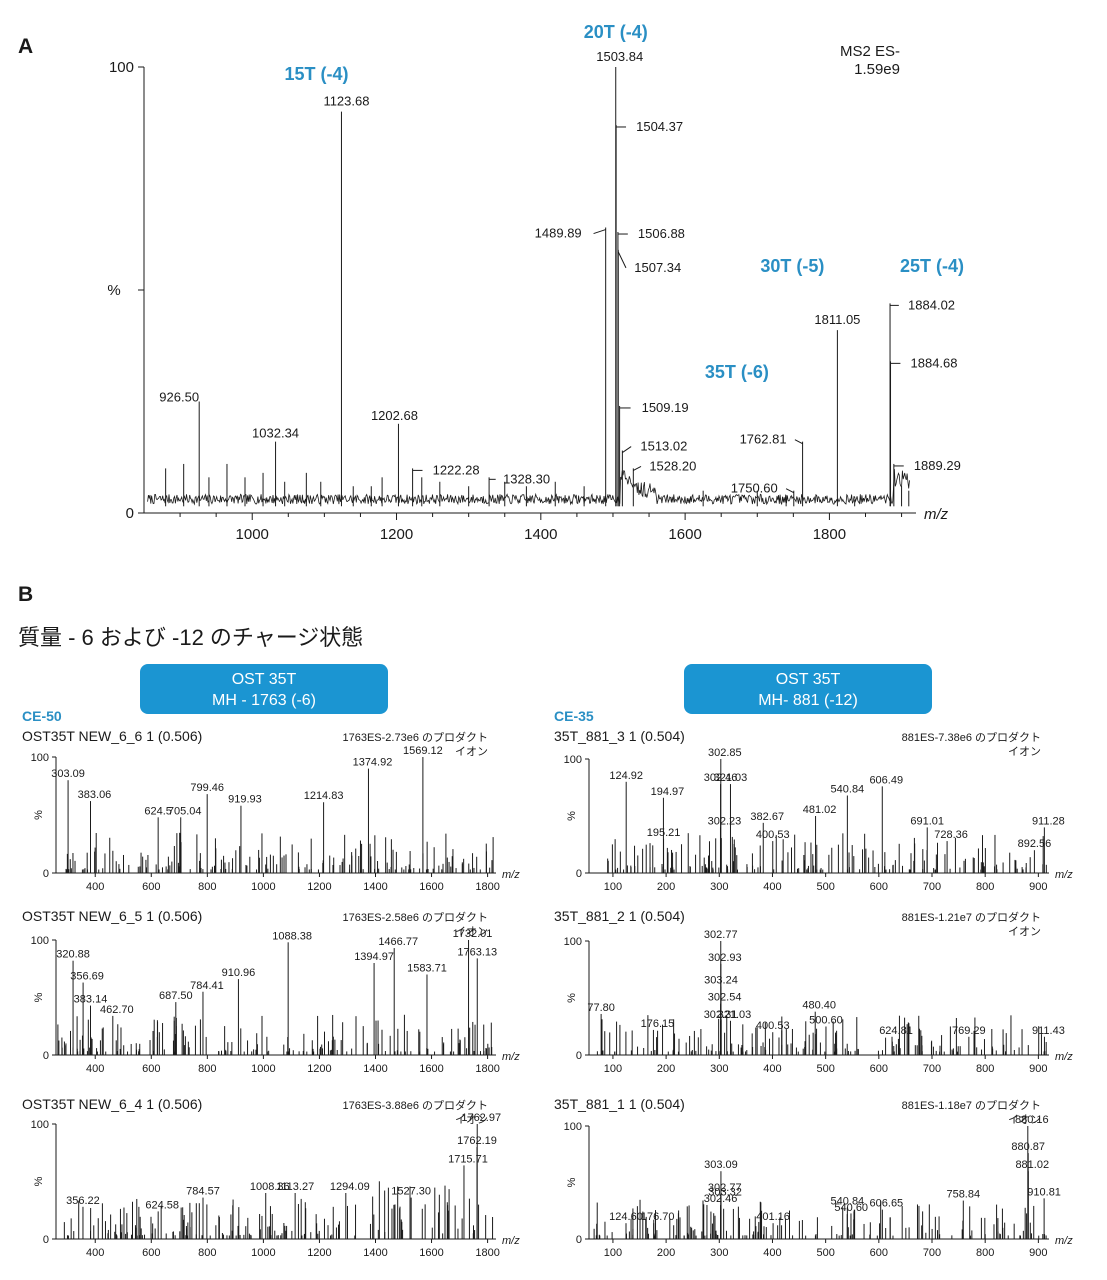 Image resolution: width=1107 pixels, height=1280 pixels. I want to click on peak-label: 124.60, so click(626, 1217).